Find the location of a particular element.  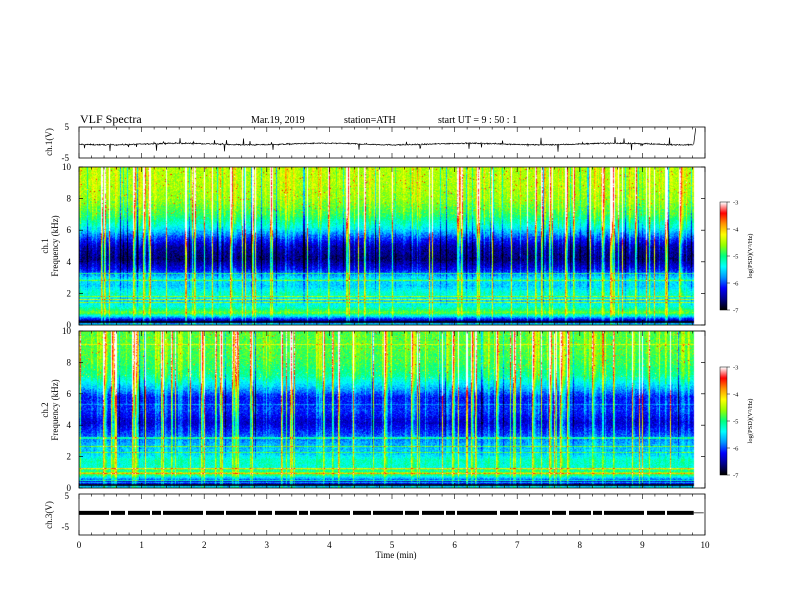

ch3-ytick-top: 5 is located at coordinates (67, 496).